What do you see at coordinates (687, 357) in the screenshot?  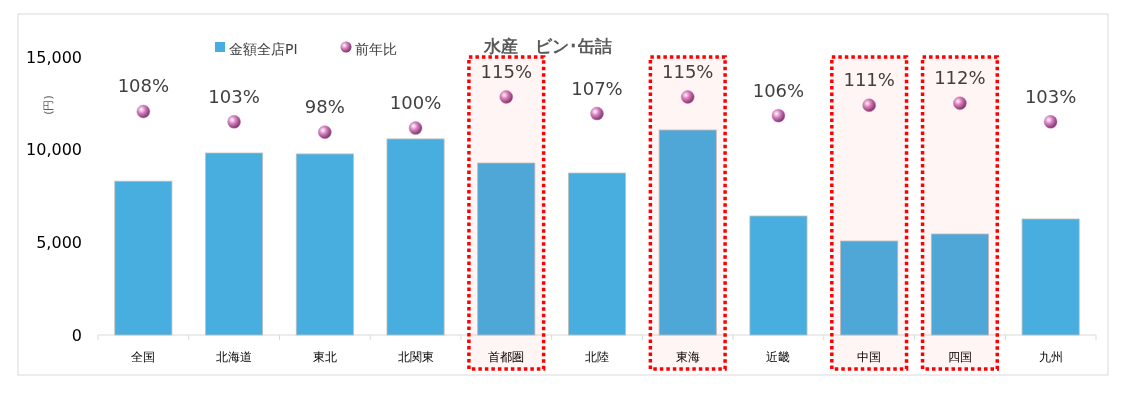 I see `x-tick-label: 東海` at bounding box center [687, 357].